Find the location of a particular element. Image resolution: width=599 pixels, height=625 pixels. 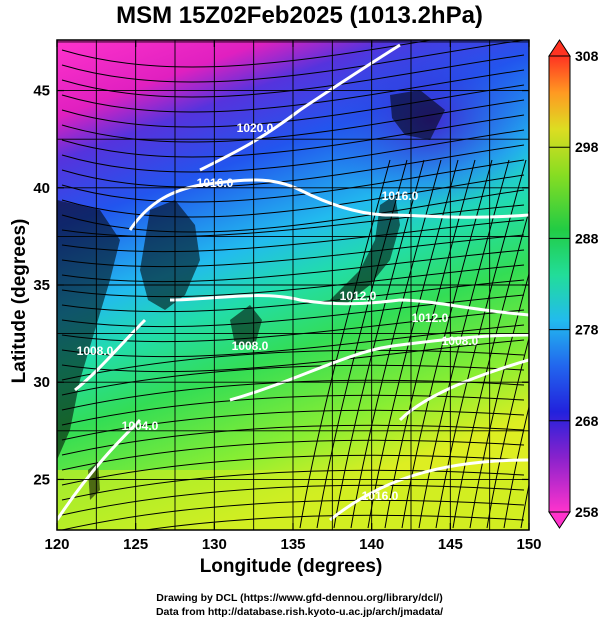

x-tick-label: 130 is located at coordinates (214, 544).